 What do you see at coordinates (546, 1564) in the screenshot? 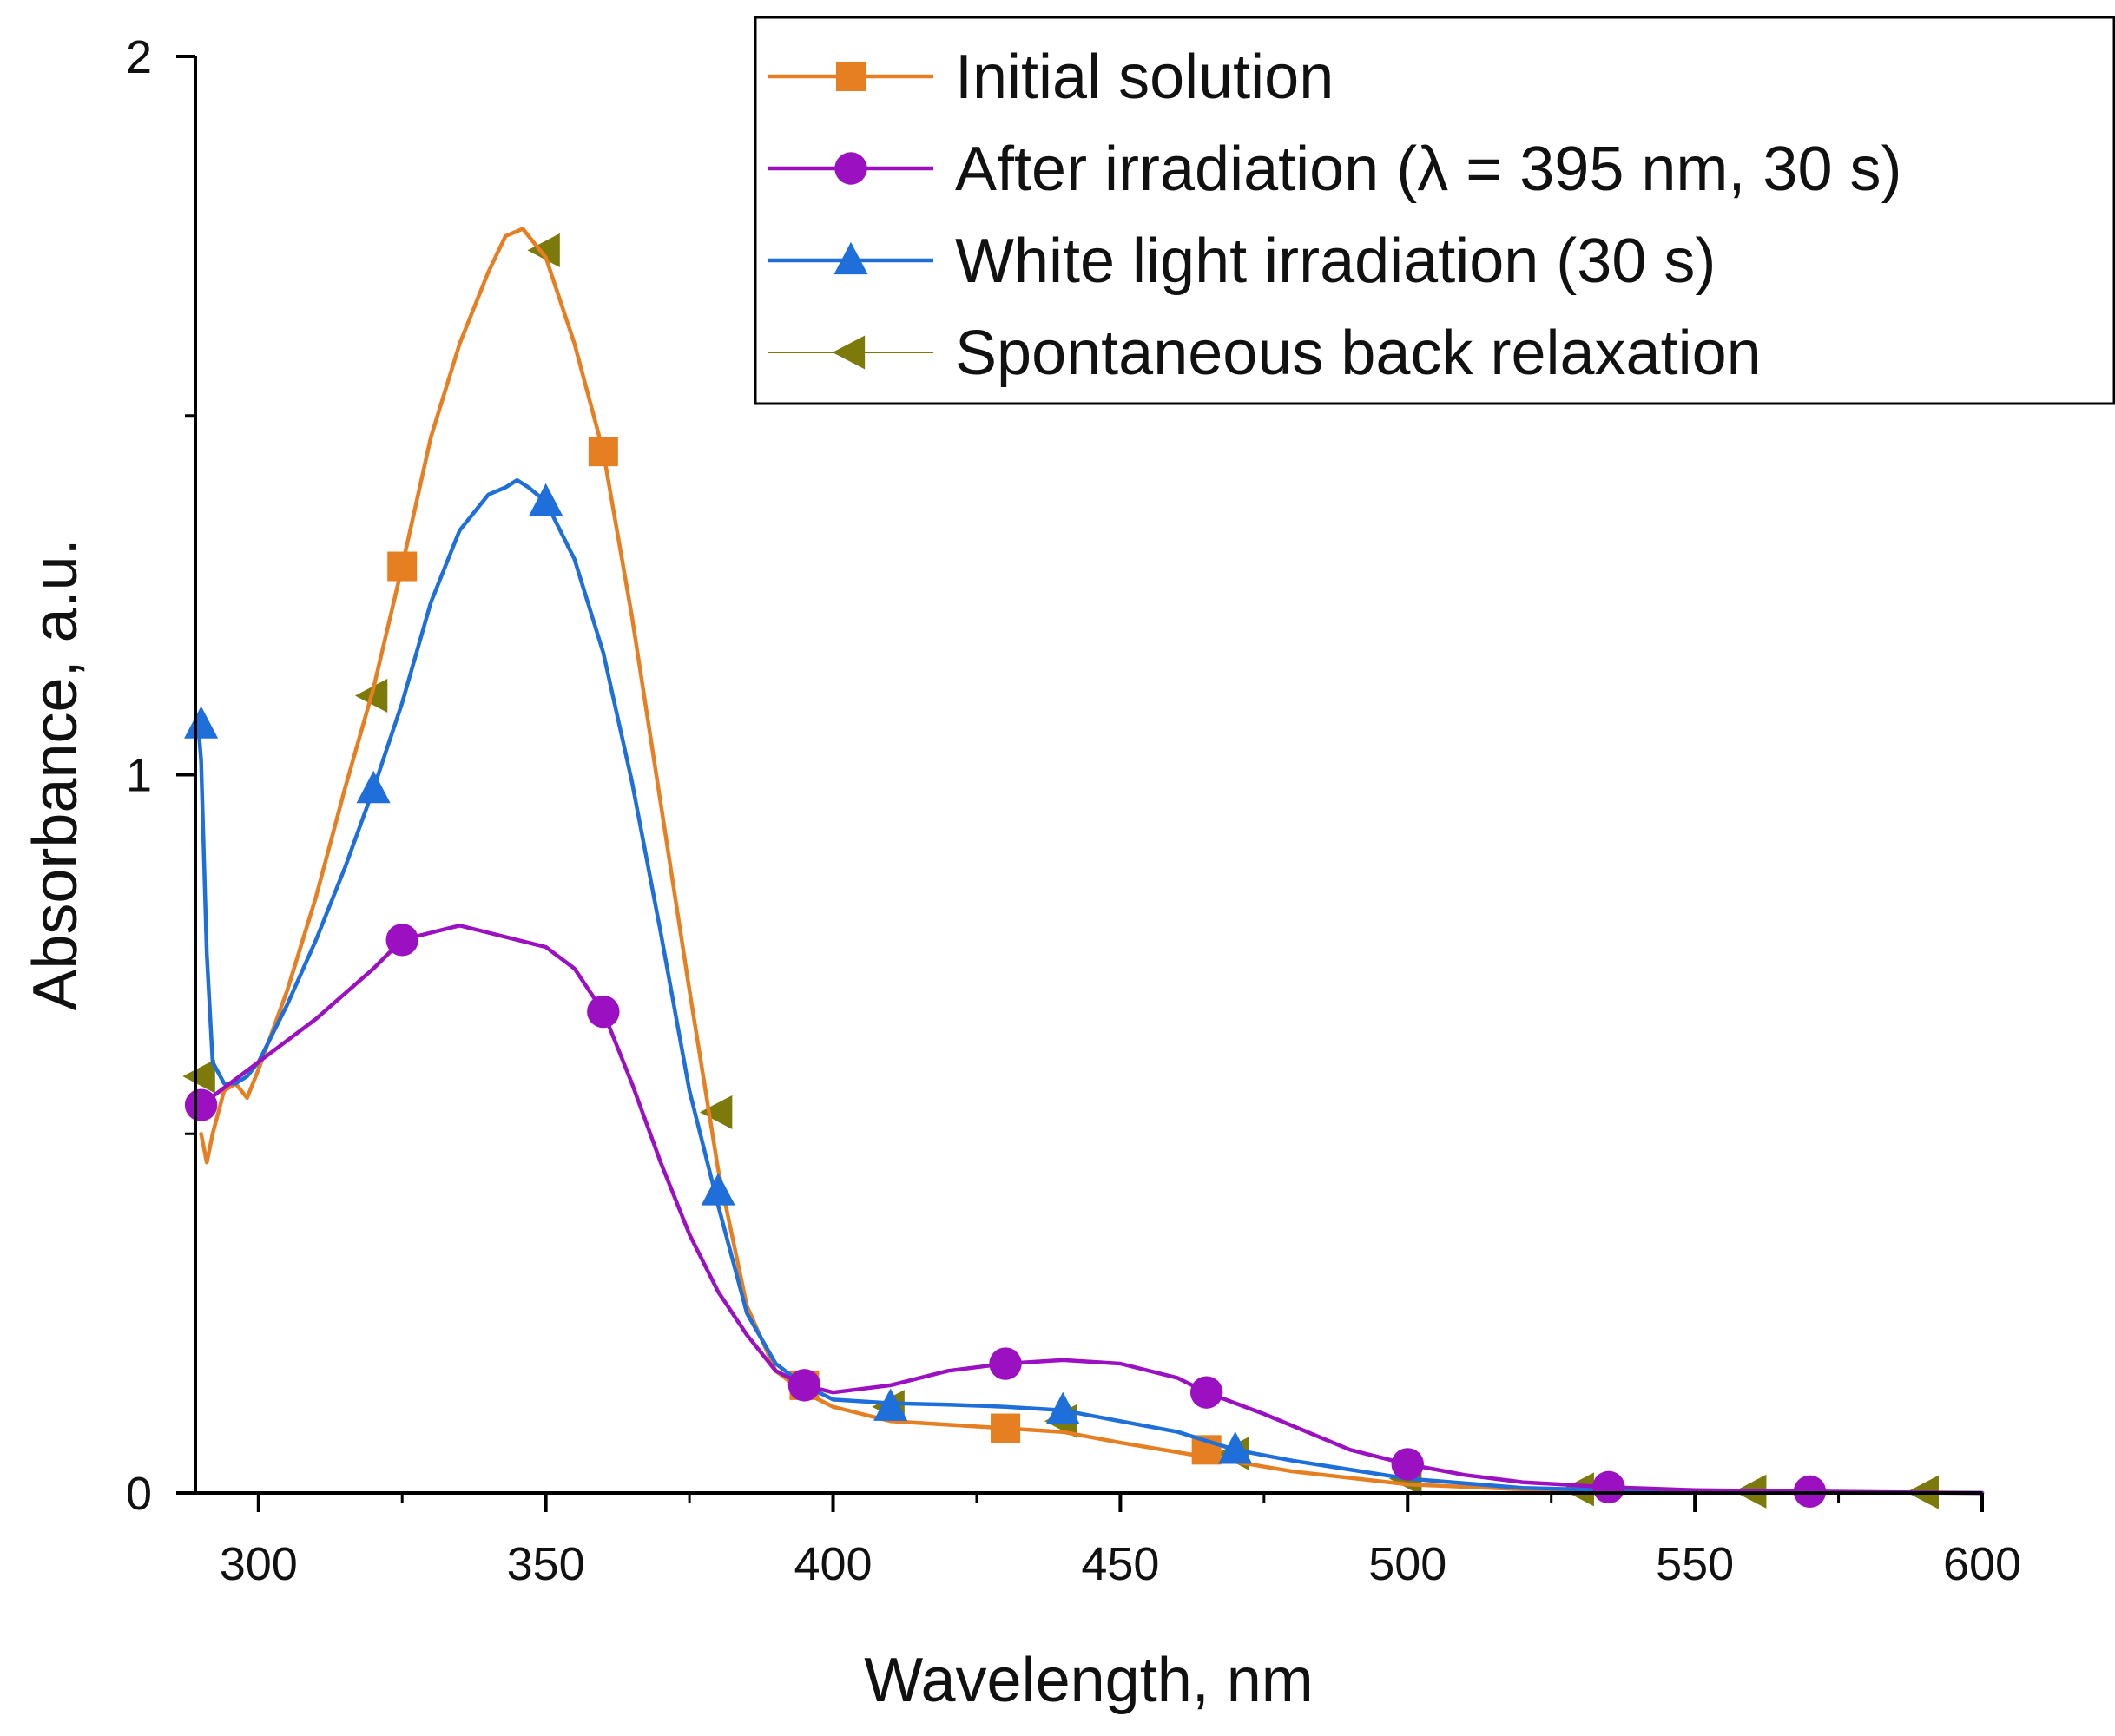
I see `x-tick-label: 350` at bounding box center [546, 1564].